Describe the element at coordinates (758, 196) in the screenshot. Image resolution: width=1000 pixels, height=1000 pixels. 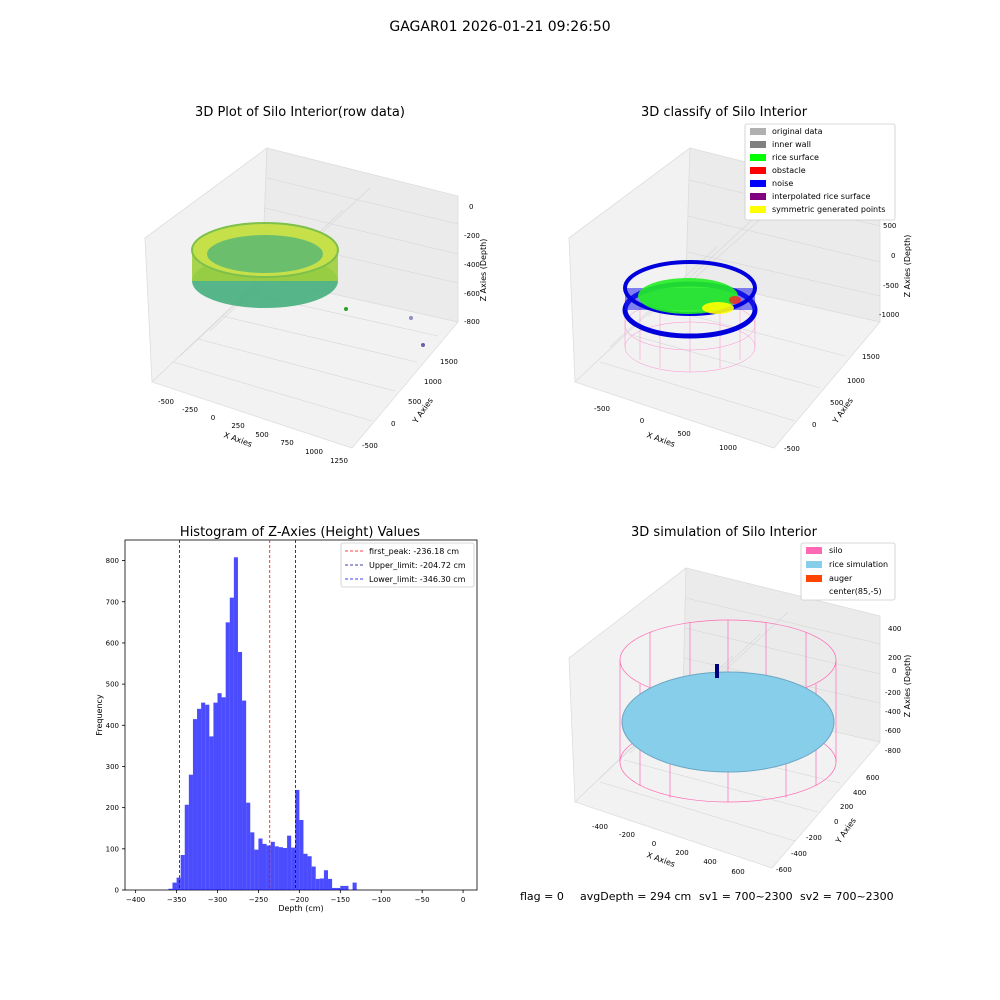
I see `legend-swatch-interpolated` at that location.